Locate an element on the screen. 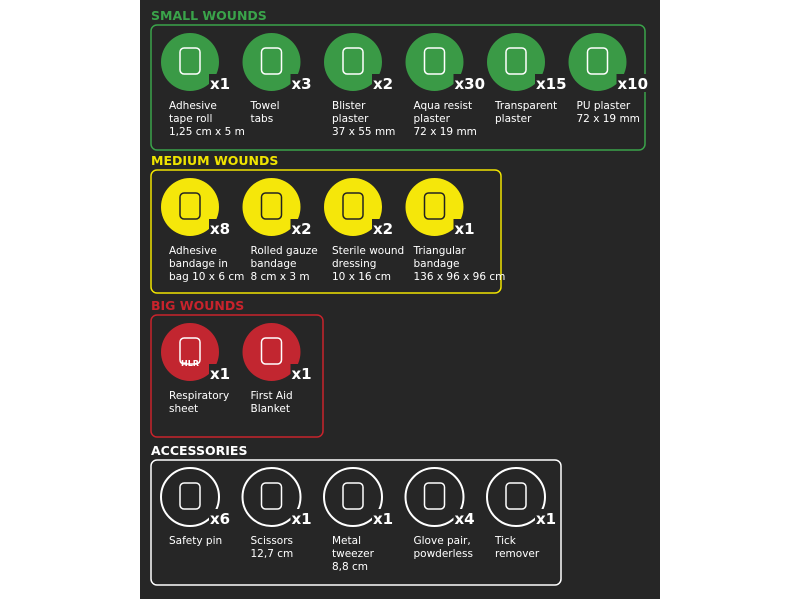 Image resolution: width=800 pixels, height=599 pixels. icon-text: HLR is located at coordinates (190, 363).